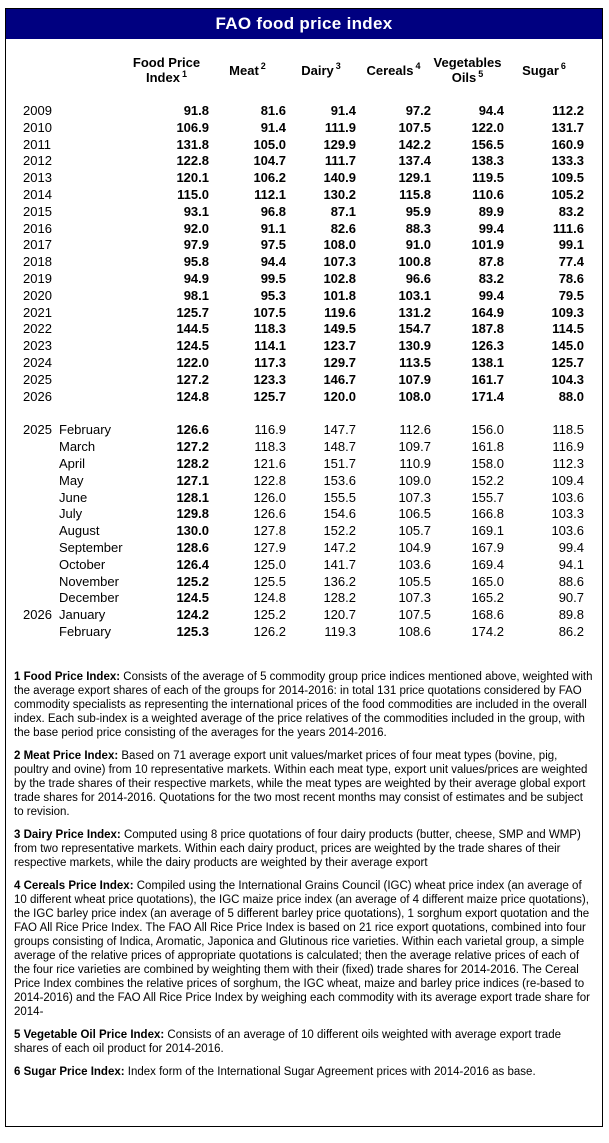 This screenshot has height=1143, width=609. Describe the element at coordinates (343, 110) in the screenshot. I see `value-cell: 91.4` at that location.